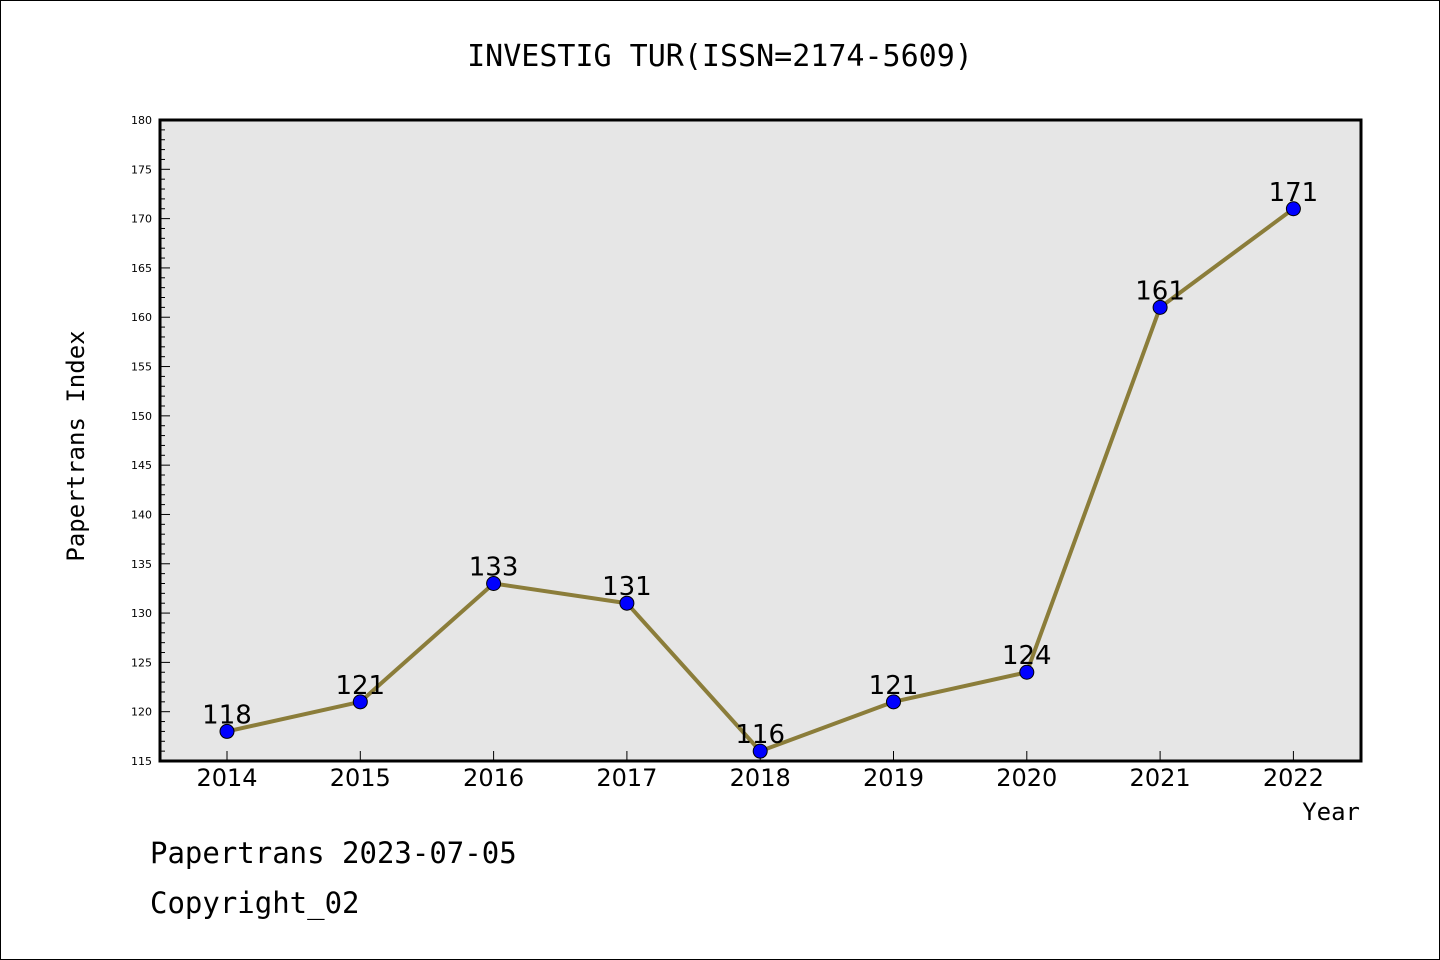  What do you see at coordinates (1026, 778) in the screenshot?
I see `x-tick-label: 2020` at bounding box center [1026, 778].